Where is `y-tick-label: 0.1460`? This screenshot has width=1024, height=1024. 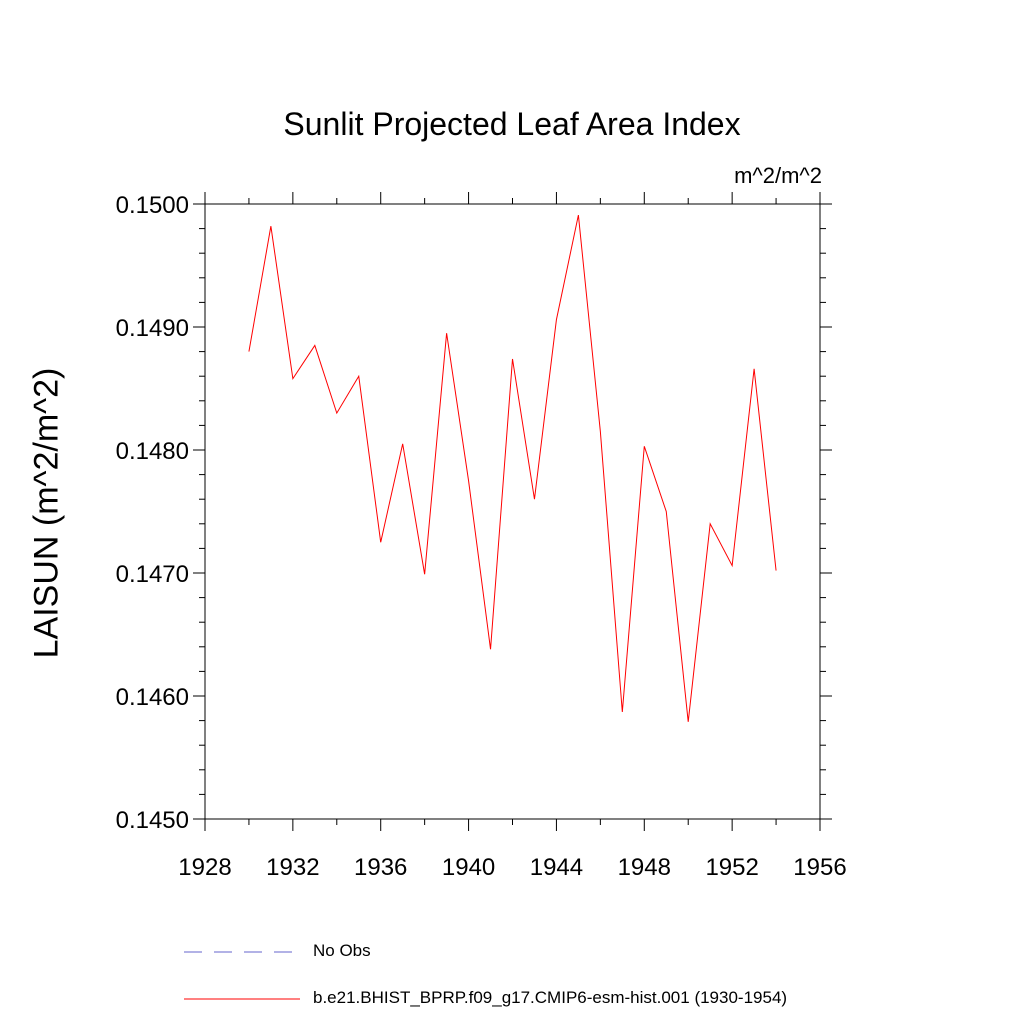
y-tick-label: 0.1460 is located at coordinates (152, 697).